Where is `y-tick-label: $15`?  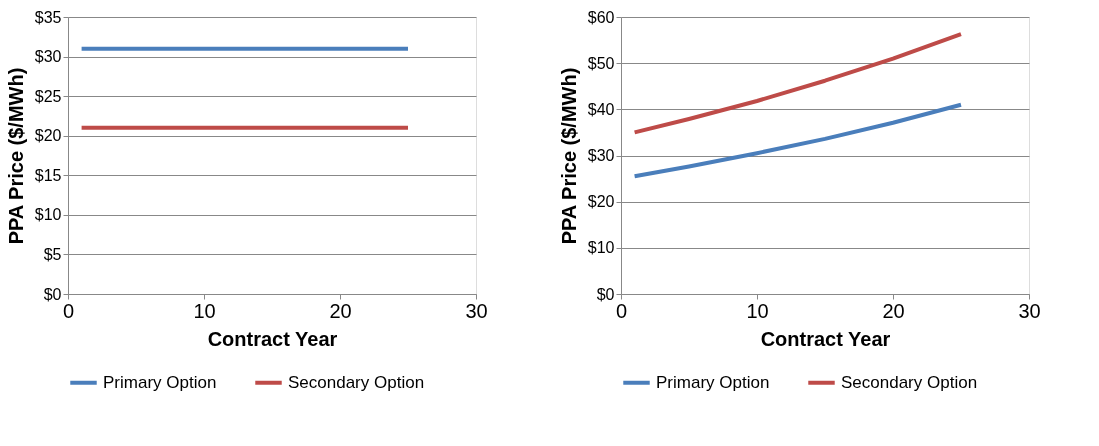 y-tick-label: $15 is located at coordinates (48, 175).